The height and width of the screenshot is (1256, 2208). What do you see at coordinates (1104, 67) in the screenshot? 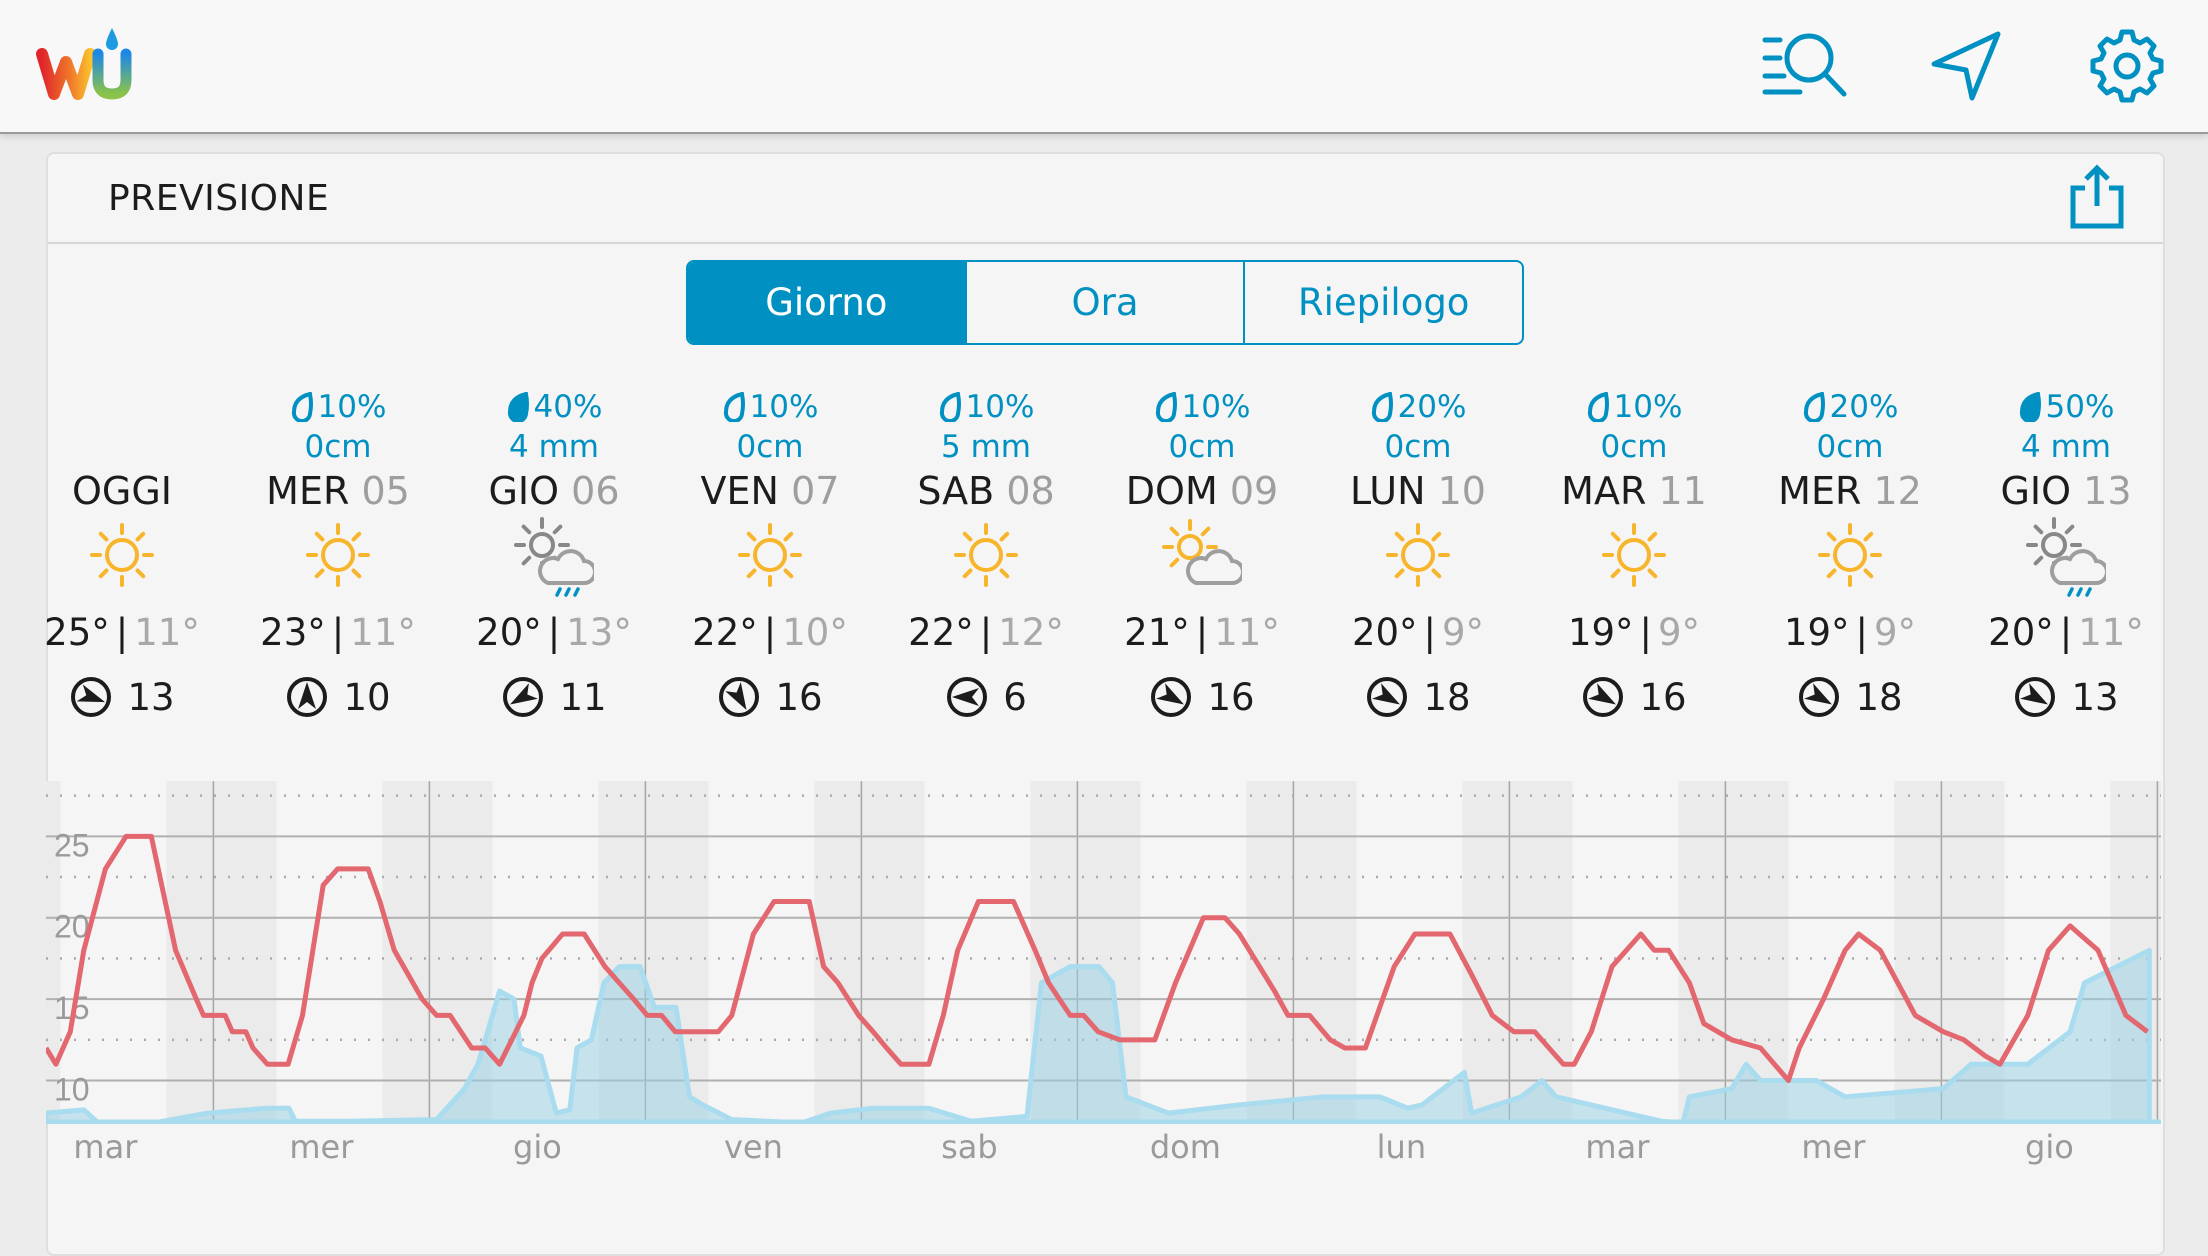
I see `top-bar` at bounding box center [1104, 67].